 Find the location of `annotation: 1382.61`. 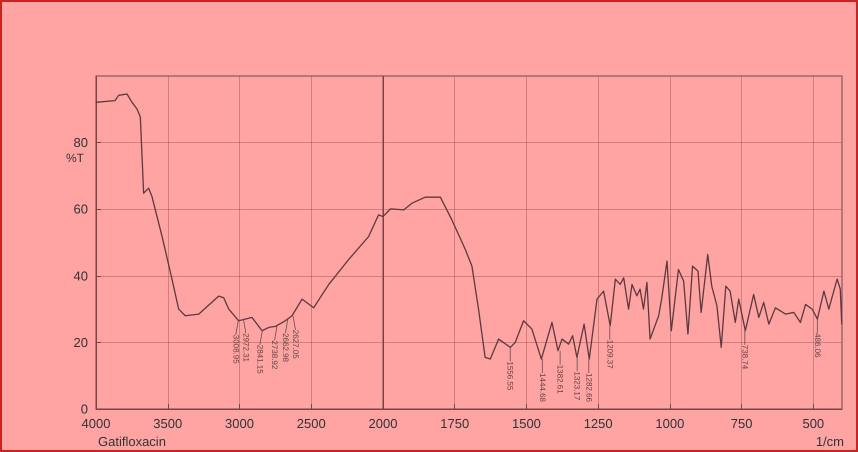

annotation: 1382.61 is located at coordinates (560, 379).